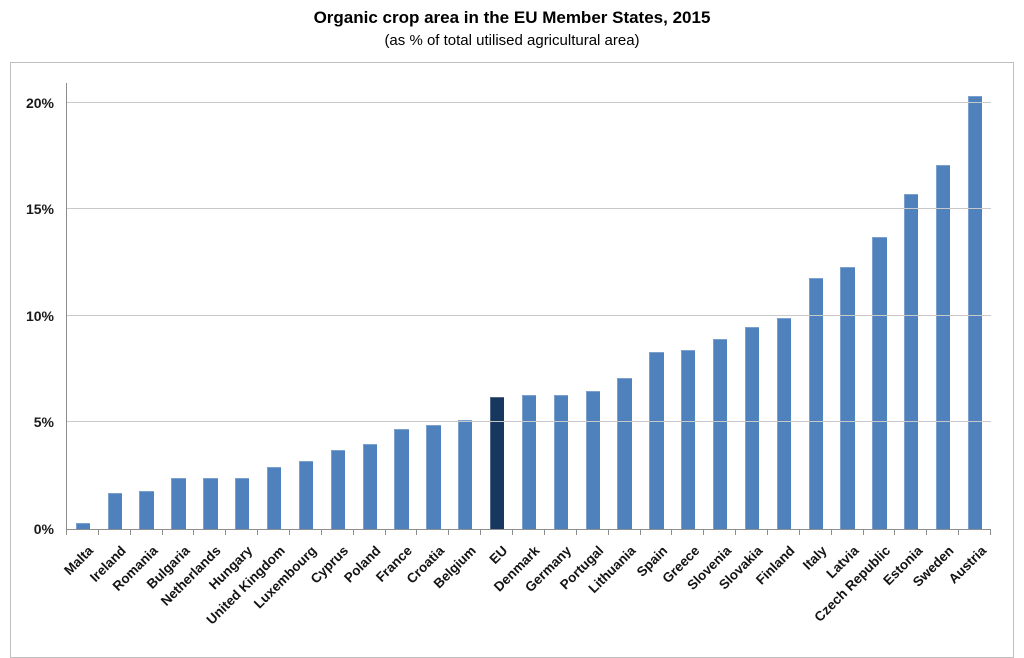 The height and width of the screenshot is (658, 1024). Describe the element at coordinates (433, 476) in the screenshot. I see `bar-croatia` at that location.